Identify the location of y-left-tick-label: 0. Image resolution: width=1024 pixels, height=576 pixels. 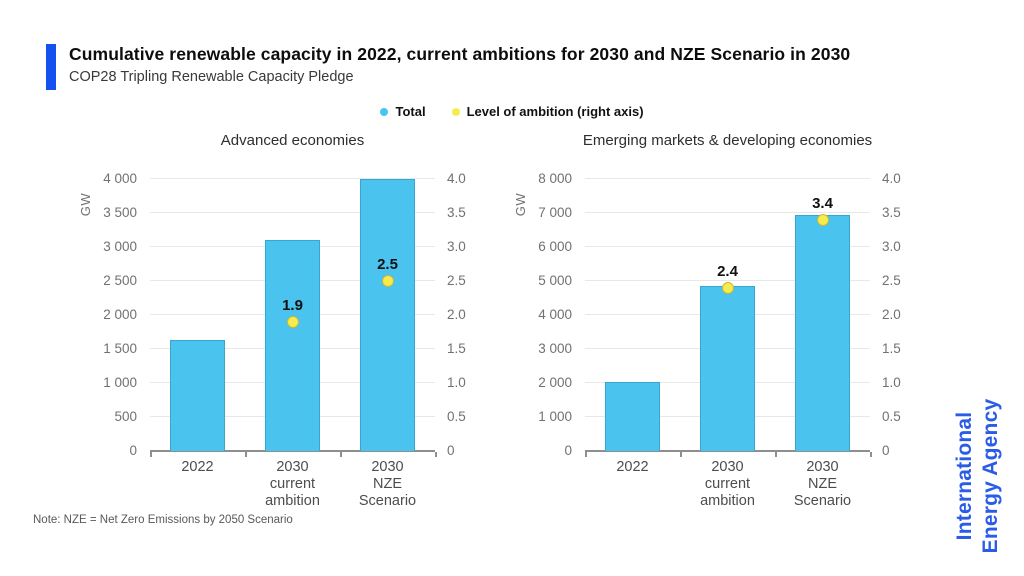
(133, 450).